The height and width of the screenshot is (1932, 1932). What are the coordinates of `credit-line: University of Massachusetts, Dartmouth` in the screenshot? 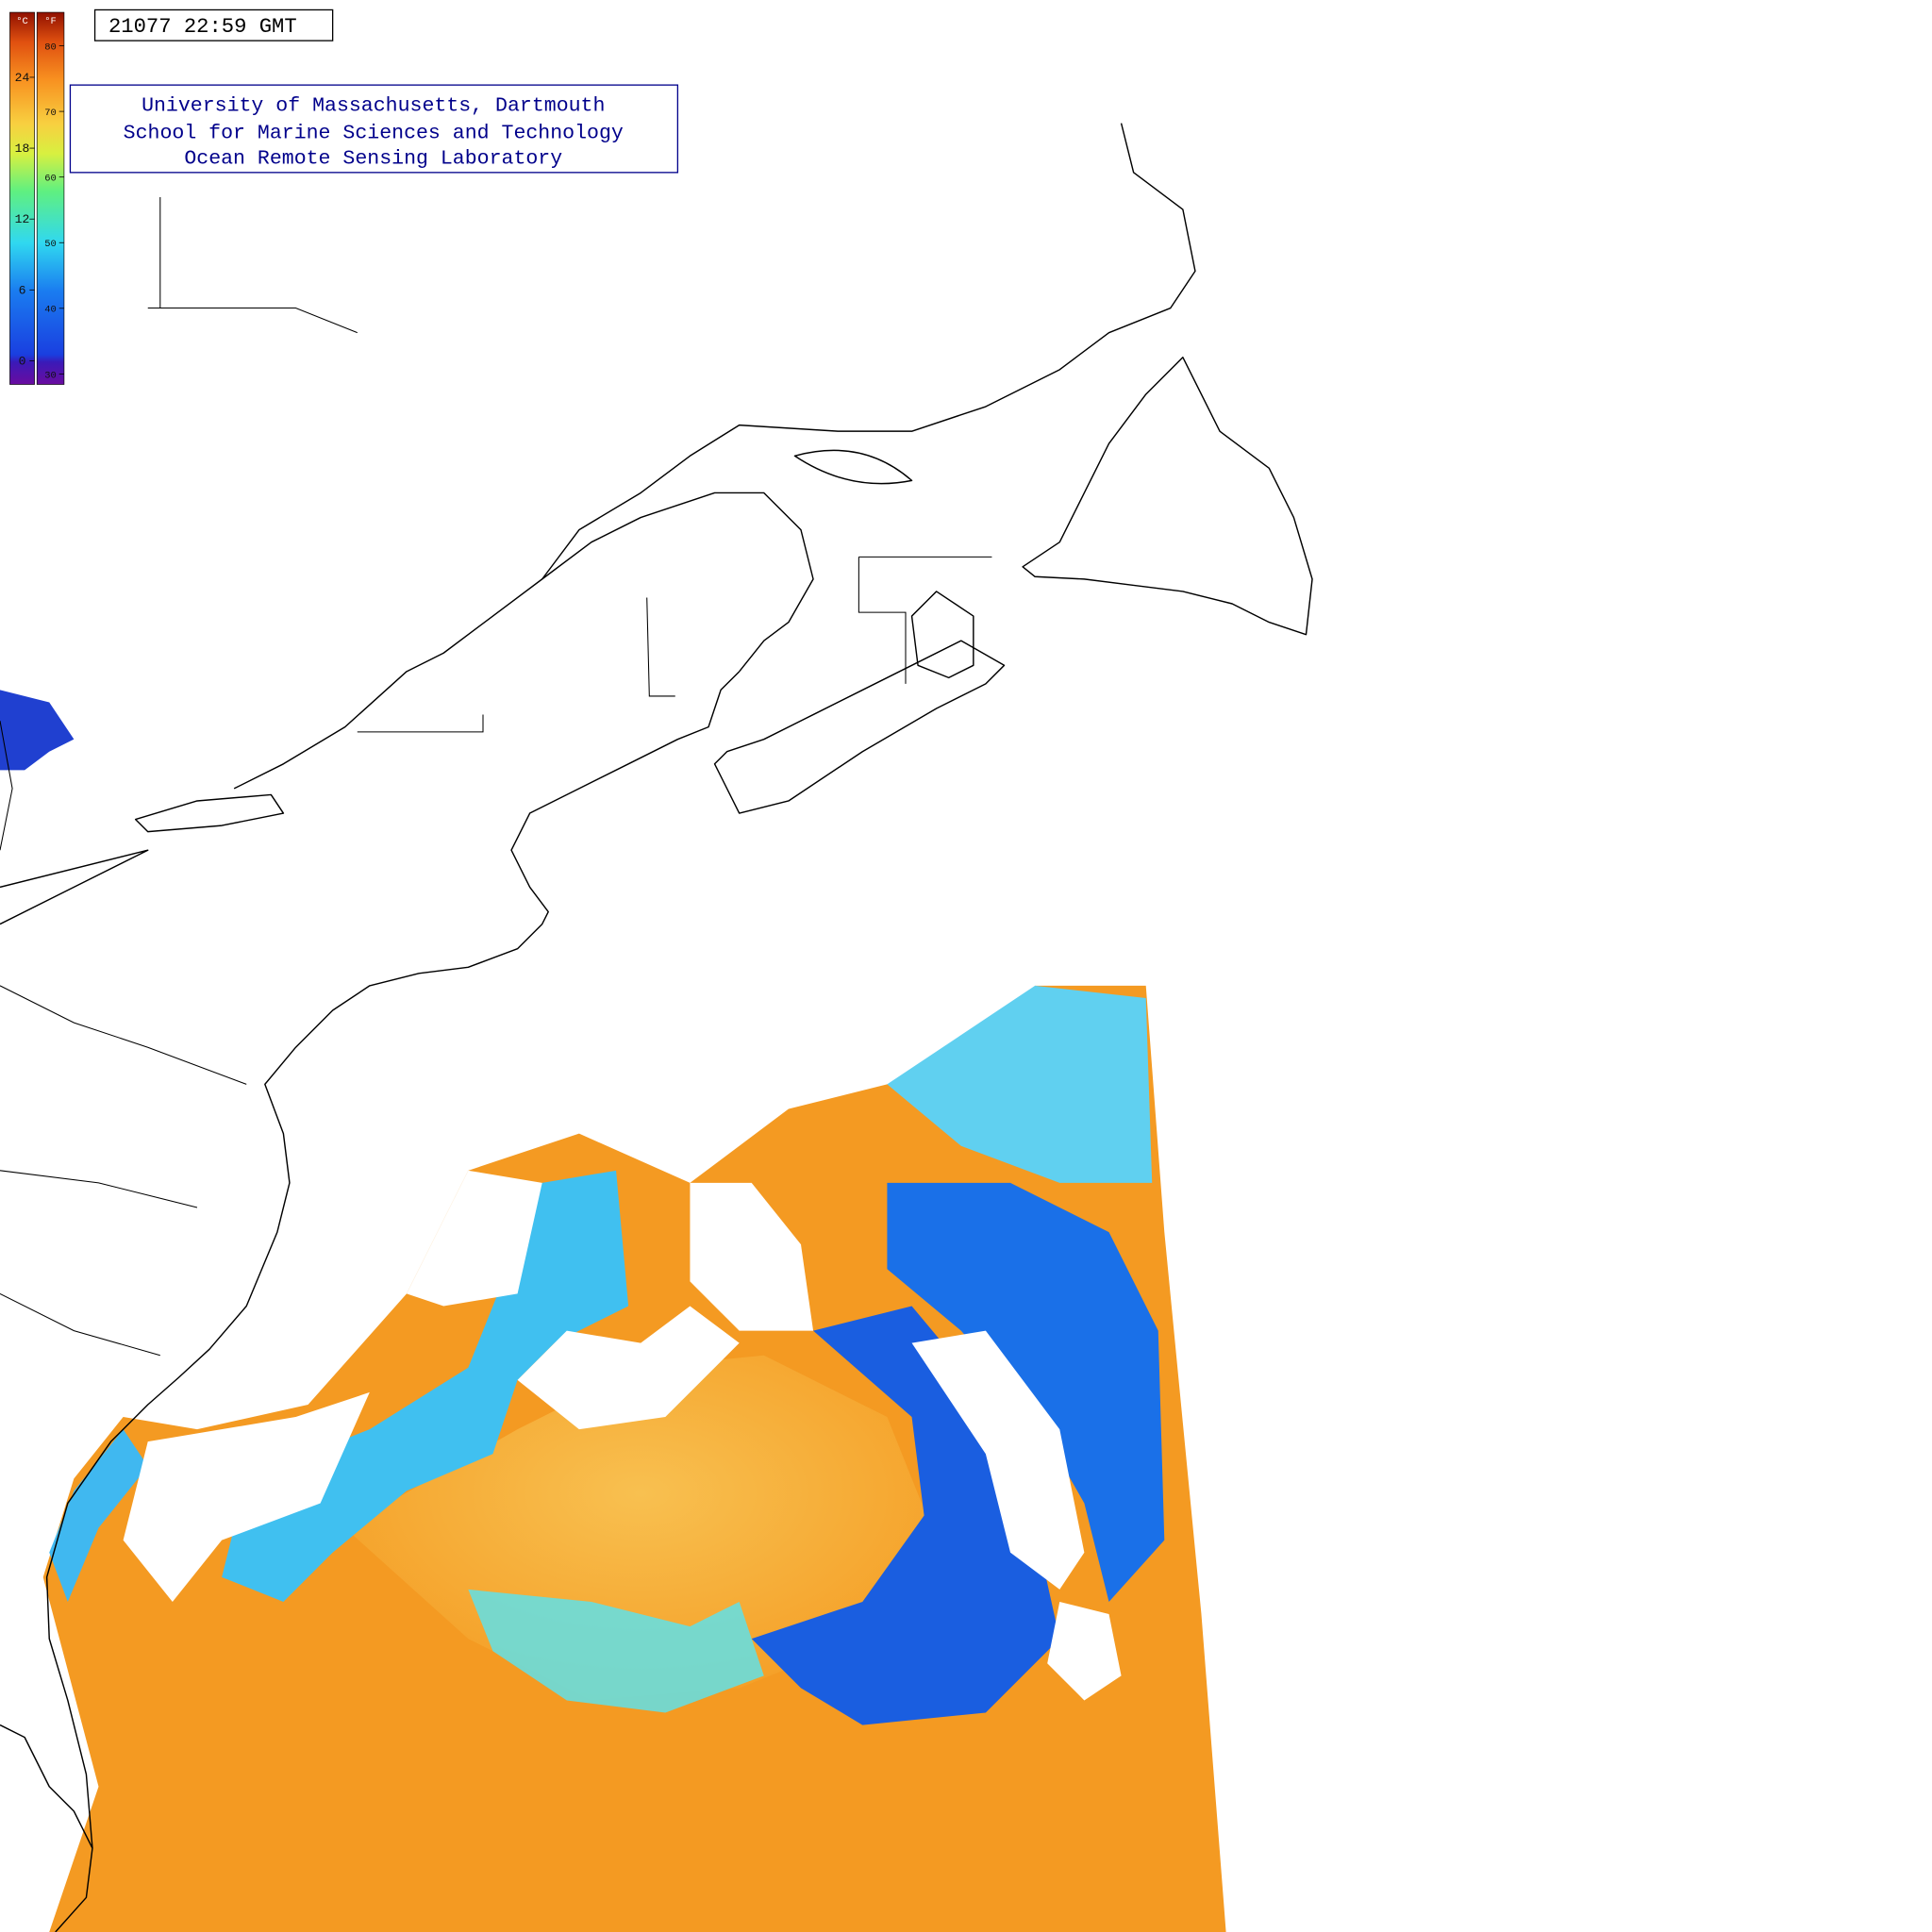 It's located at (374, 107).